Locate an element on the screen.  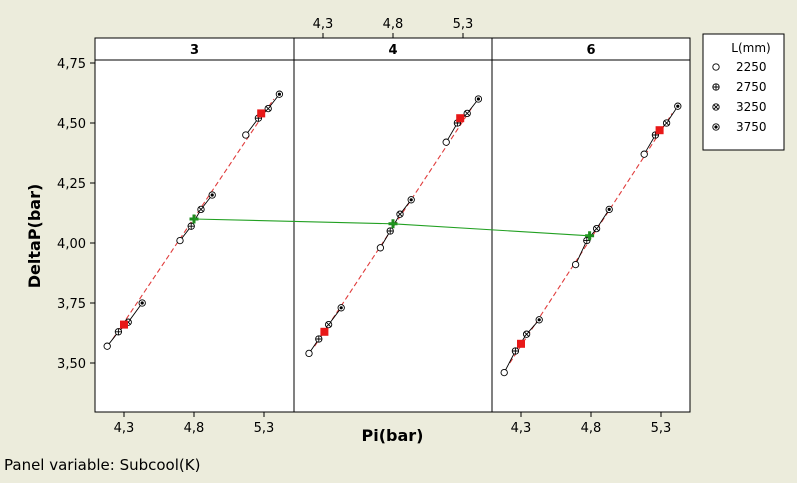
y-tick-label: 4,25 is located at coordinates (71, 184).